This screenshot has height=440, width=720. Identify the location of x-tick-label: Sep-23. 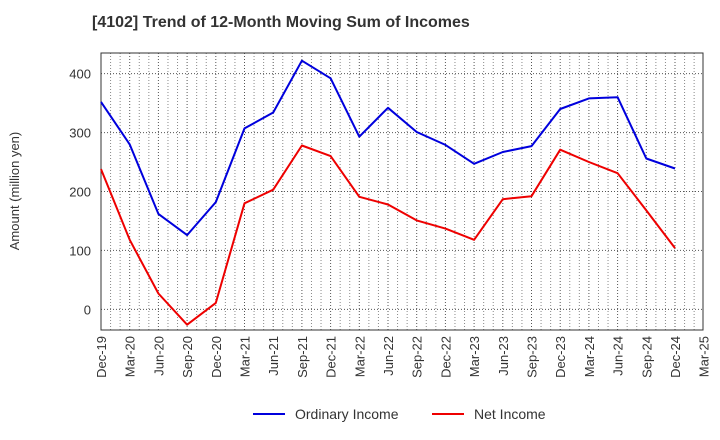
(532, 357).